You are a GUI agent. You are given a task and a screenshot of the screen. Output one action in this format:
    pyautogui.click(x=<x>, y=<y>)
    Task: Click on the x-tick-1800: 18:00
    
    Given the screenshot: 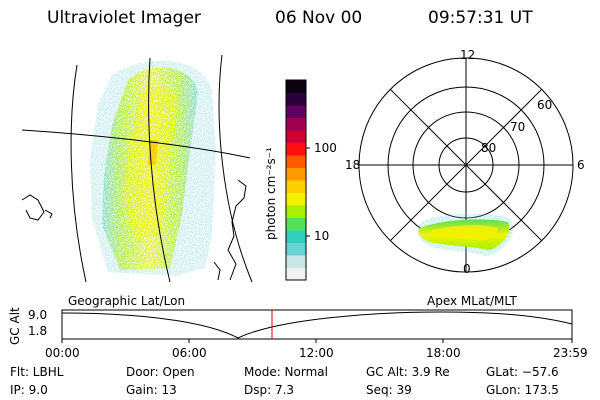 What is the action you would take?
    pyautogui.click(x=443, y=353)
    